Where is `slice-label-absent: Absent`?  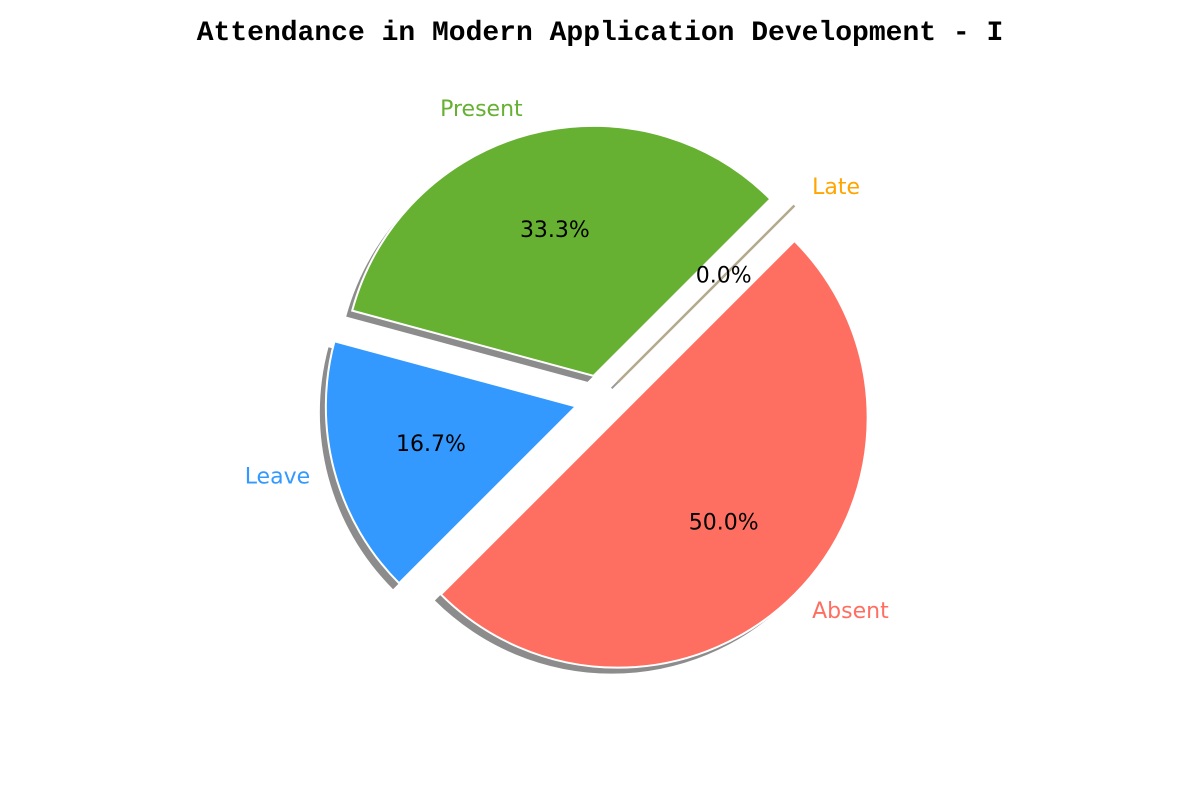 slice-label-absent: Absent is located at coordinates (850, 611).